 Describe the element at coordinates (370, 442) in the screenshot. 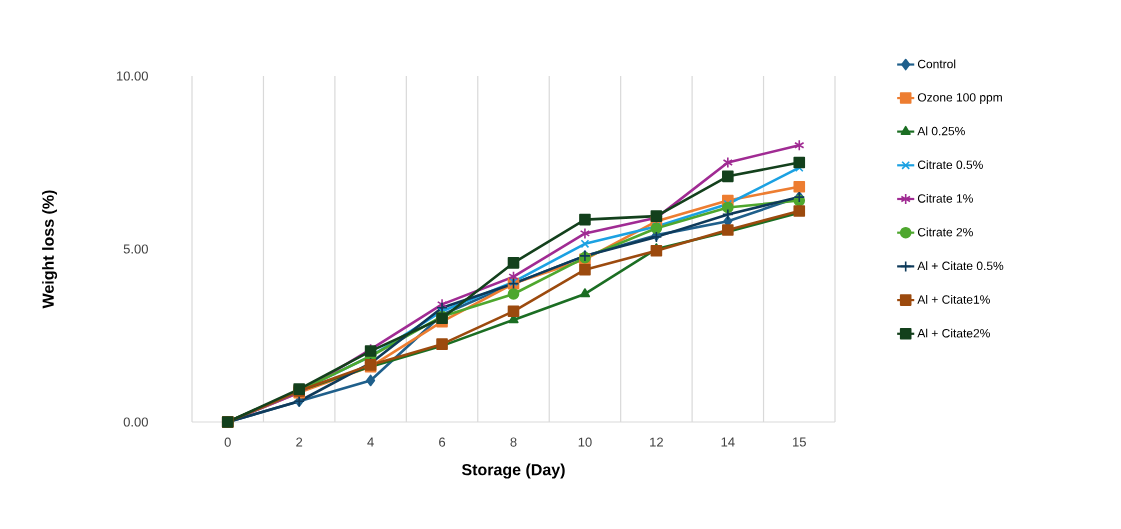

I see `x-tick-label: 4` at that location.